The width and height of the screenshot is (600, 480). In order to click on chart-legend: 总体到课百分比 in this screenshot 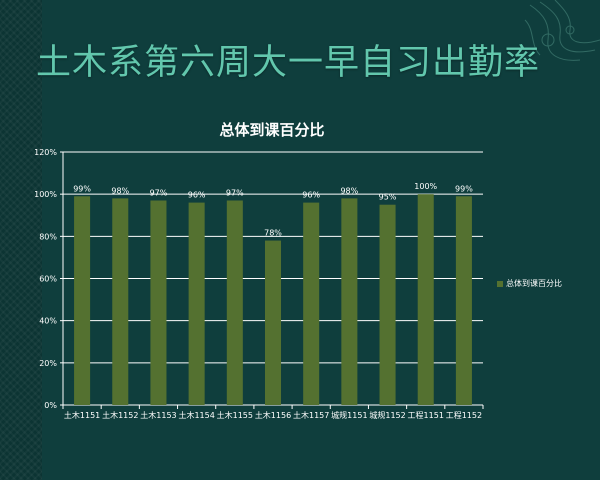, I will do `click(529, 283)`.